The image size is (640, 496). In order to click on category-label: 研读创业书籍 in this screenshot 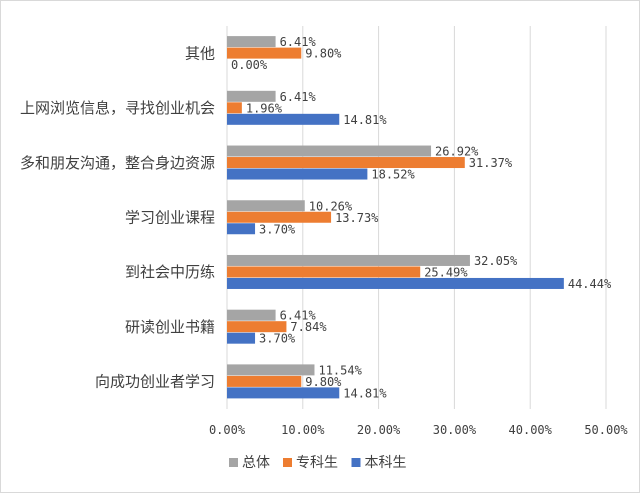, I will do `click(170, 327)`.